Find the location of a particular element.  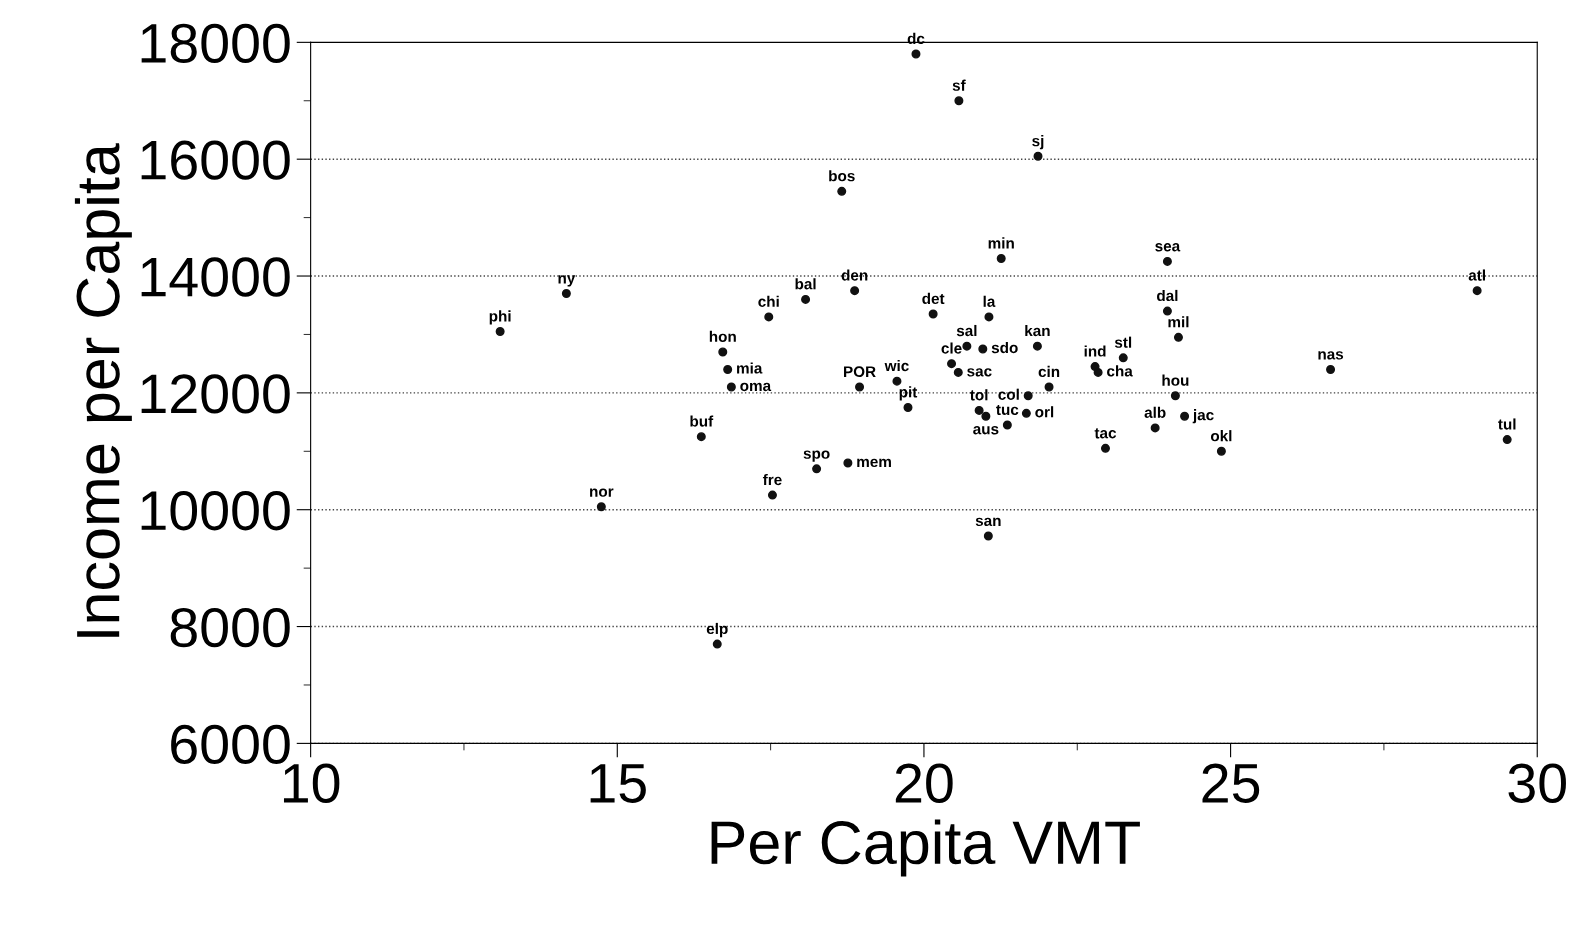

y-tick-label: 16000 is located at coordinates (215, 160).